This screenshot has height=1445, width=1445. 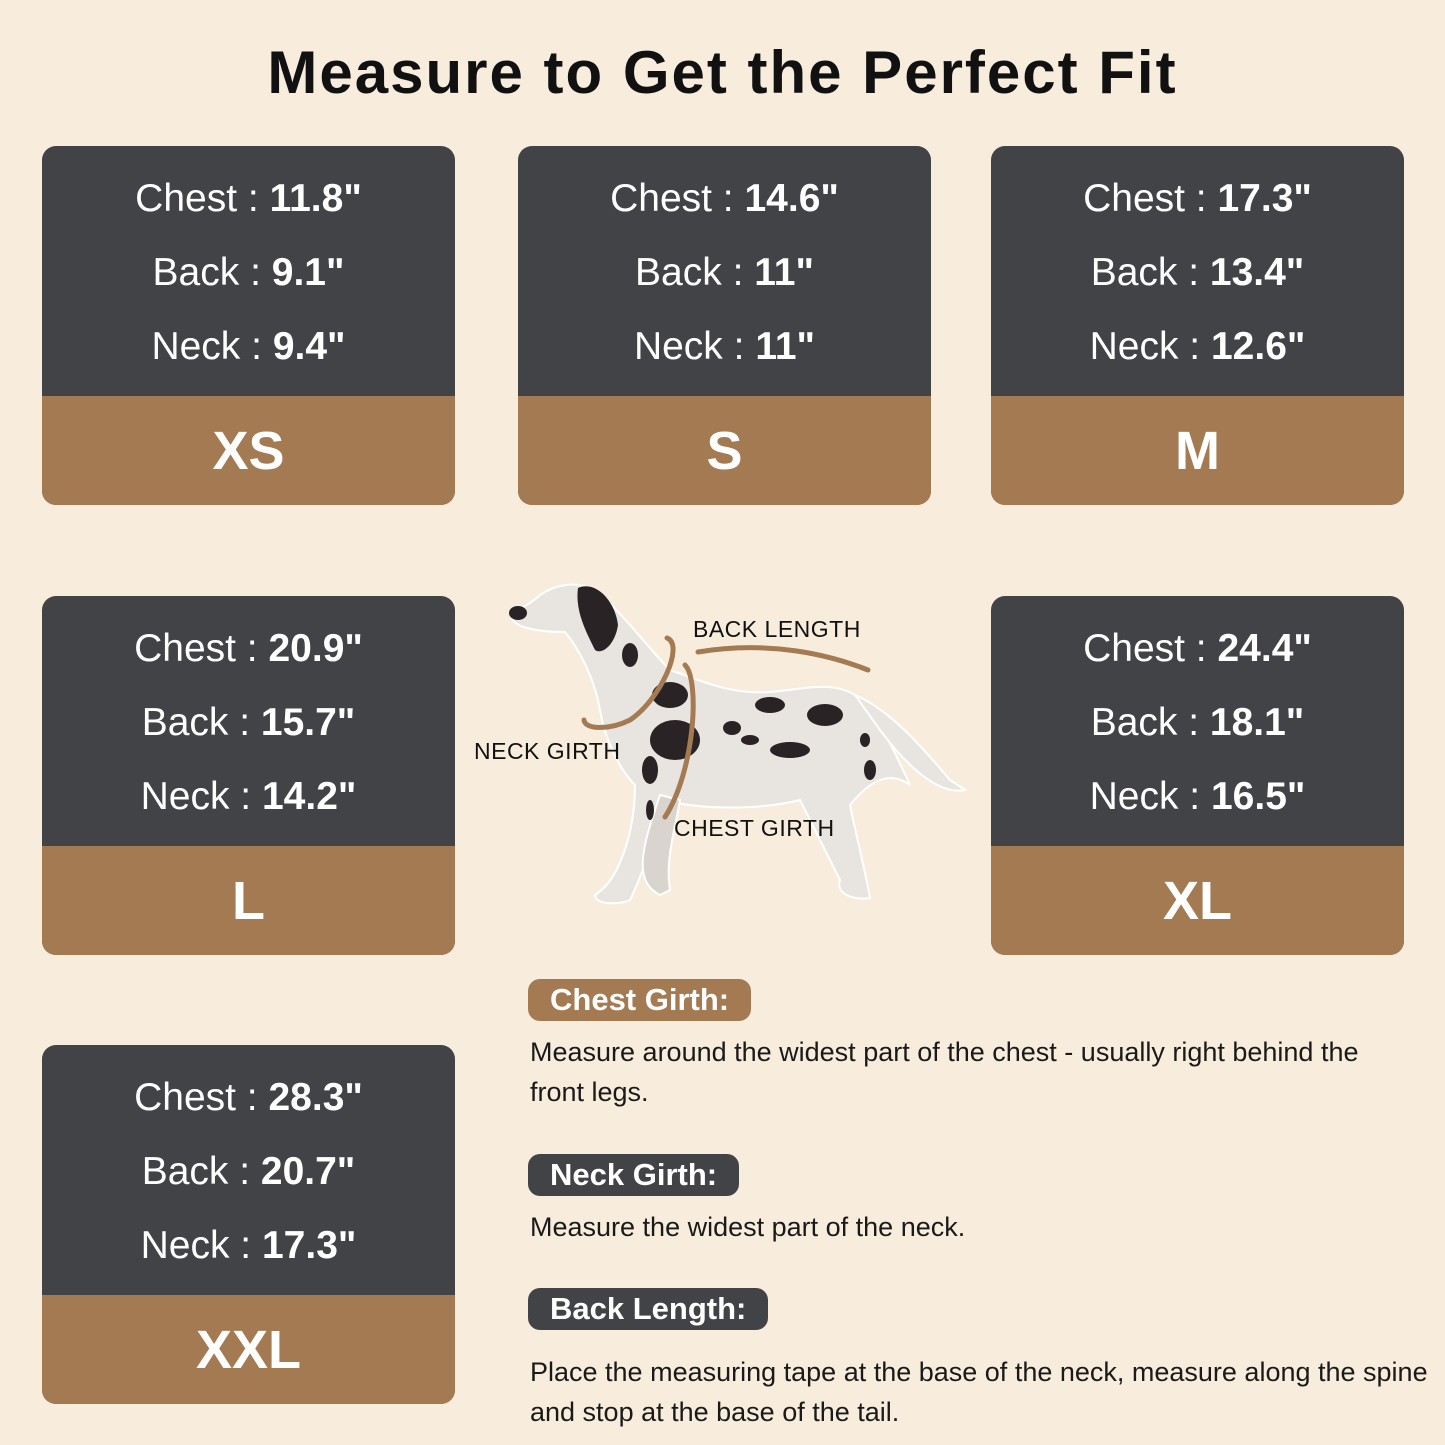 What do you see at coordinates (748, 1227) in the screenshot?
I see `neck-girth-text: Measure the widest part of the neck.` at bounding box center [748, 1227].